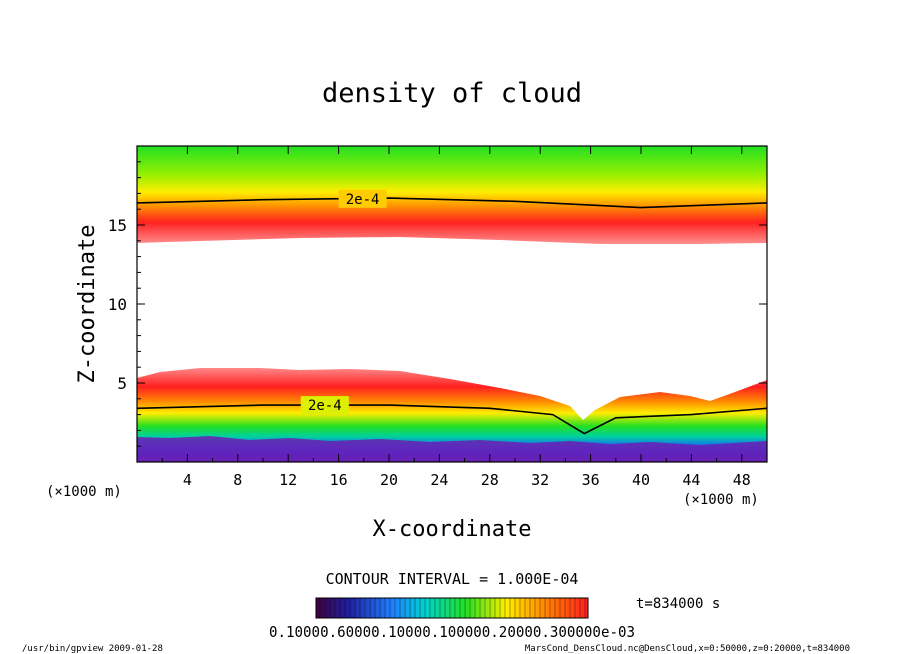 The width and height of the screenshot is (904, 654). What do you see at coordinates (237, 480) in the screenshot?
I see `x-tick-label: 8` at bounding box center [237, 480].